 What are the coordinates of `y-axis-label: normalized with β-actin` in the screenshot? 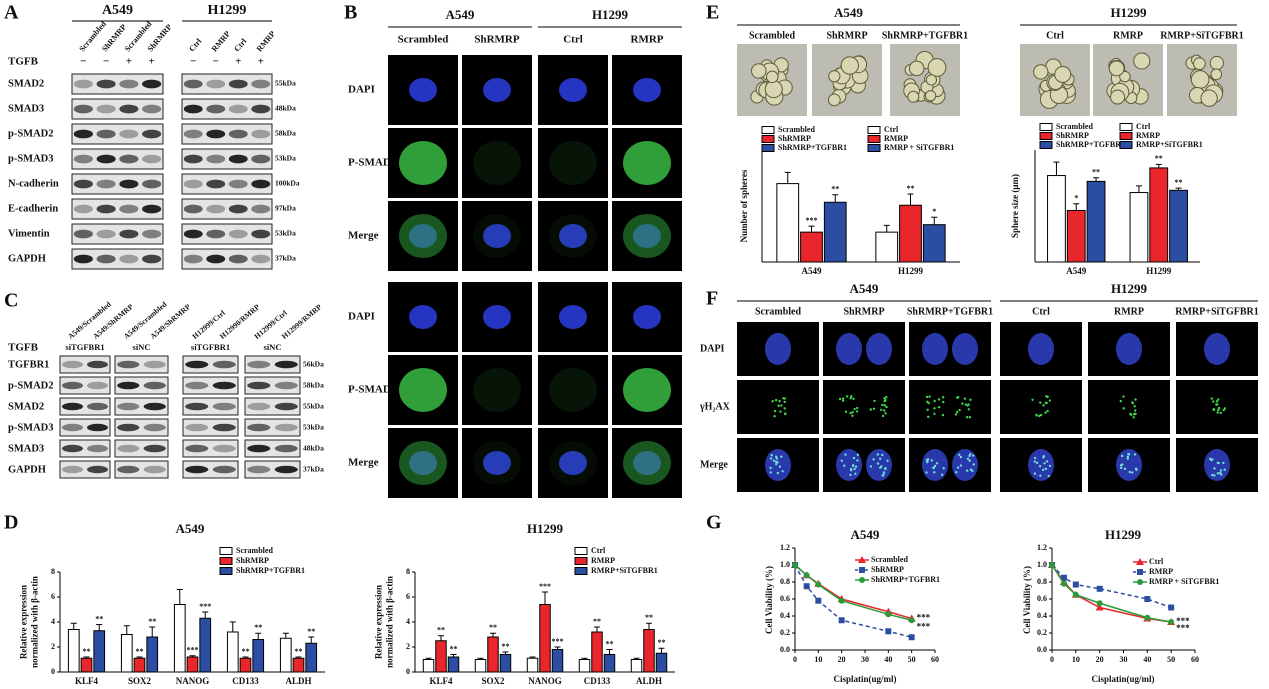 It's located at (35, 622).